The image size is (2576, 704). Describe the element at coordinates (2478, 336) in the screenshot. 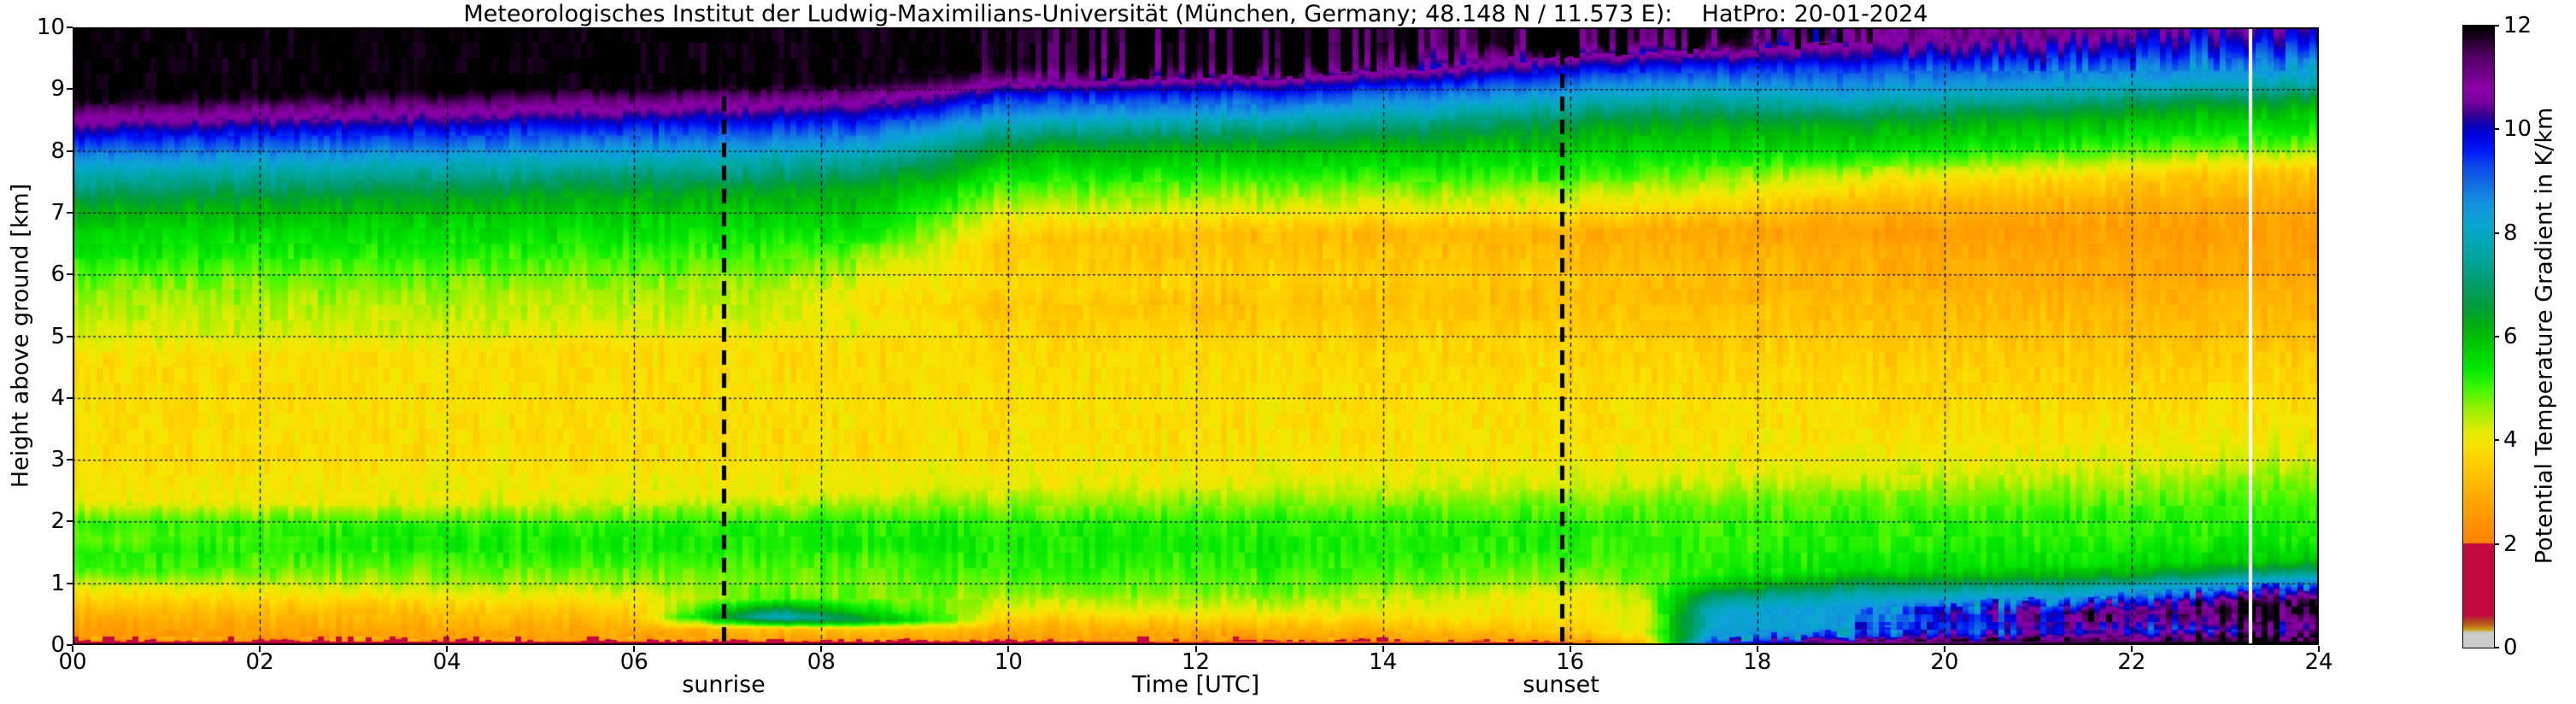

I see `colorbar` at that location.